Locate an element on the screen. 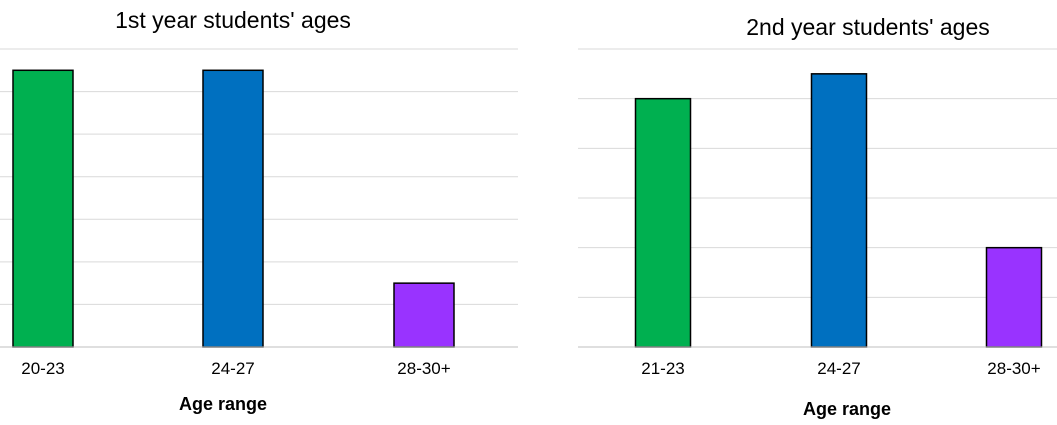 The image size is (1057, 425). x-tick-label: 21-23 is located at coordinates (662, 368).